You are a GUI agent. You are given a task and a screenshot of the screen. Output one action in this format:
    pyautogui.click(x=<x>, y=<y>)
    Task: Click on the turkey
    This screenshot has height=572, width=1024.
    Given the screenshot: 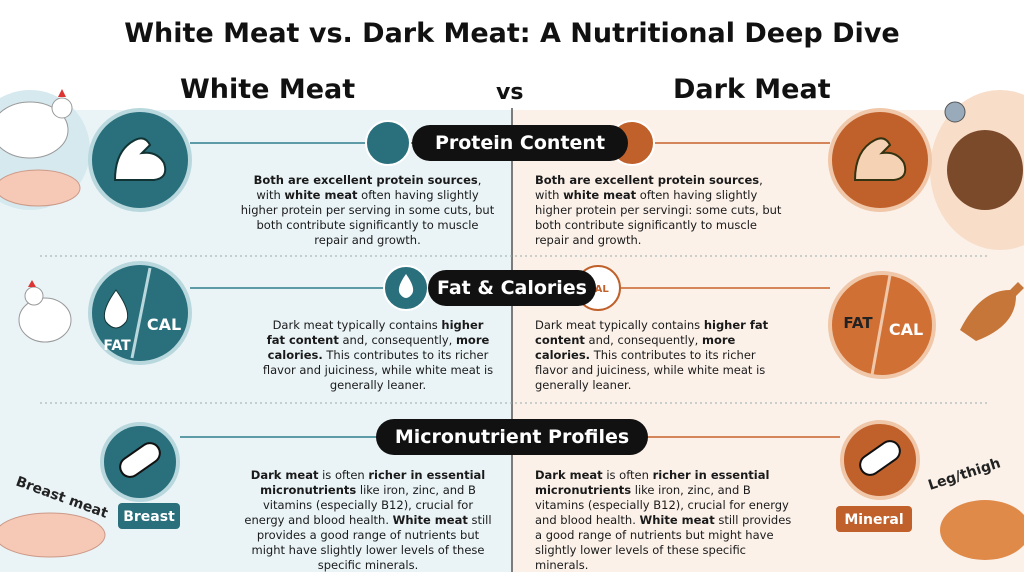 What is the action you would take?
    pyautogui.click(x=985, y=170)
    